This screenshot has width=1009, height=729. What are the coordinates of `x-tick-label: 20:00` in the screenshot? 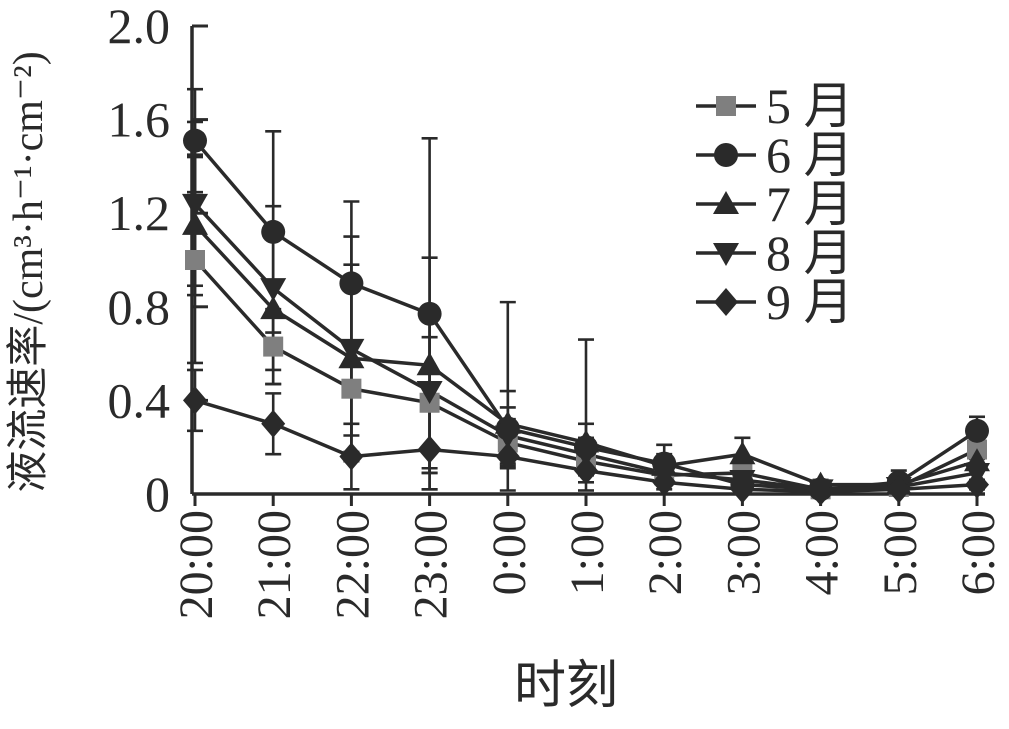 It's located at (196, 564).